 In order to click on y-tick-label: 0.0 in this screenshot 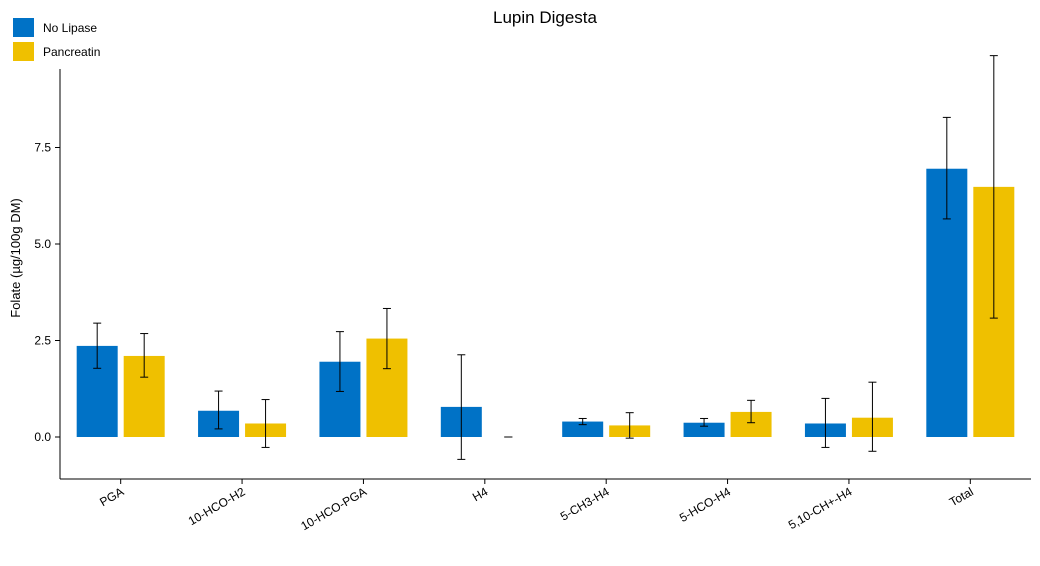, I will do `click(42, 437)`.